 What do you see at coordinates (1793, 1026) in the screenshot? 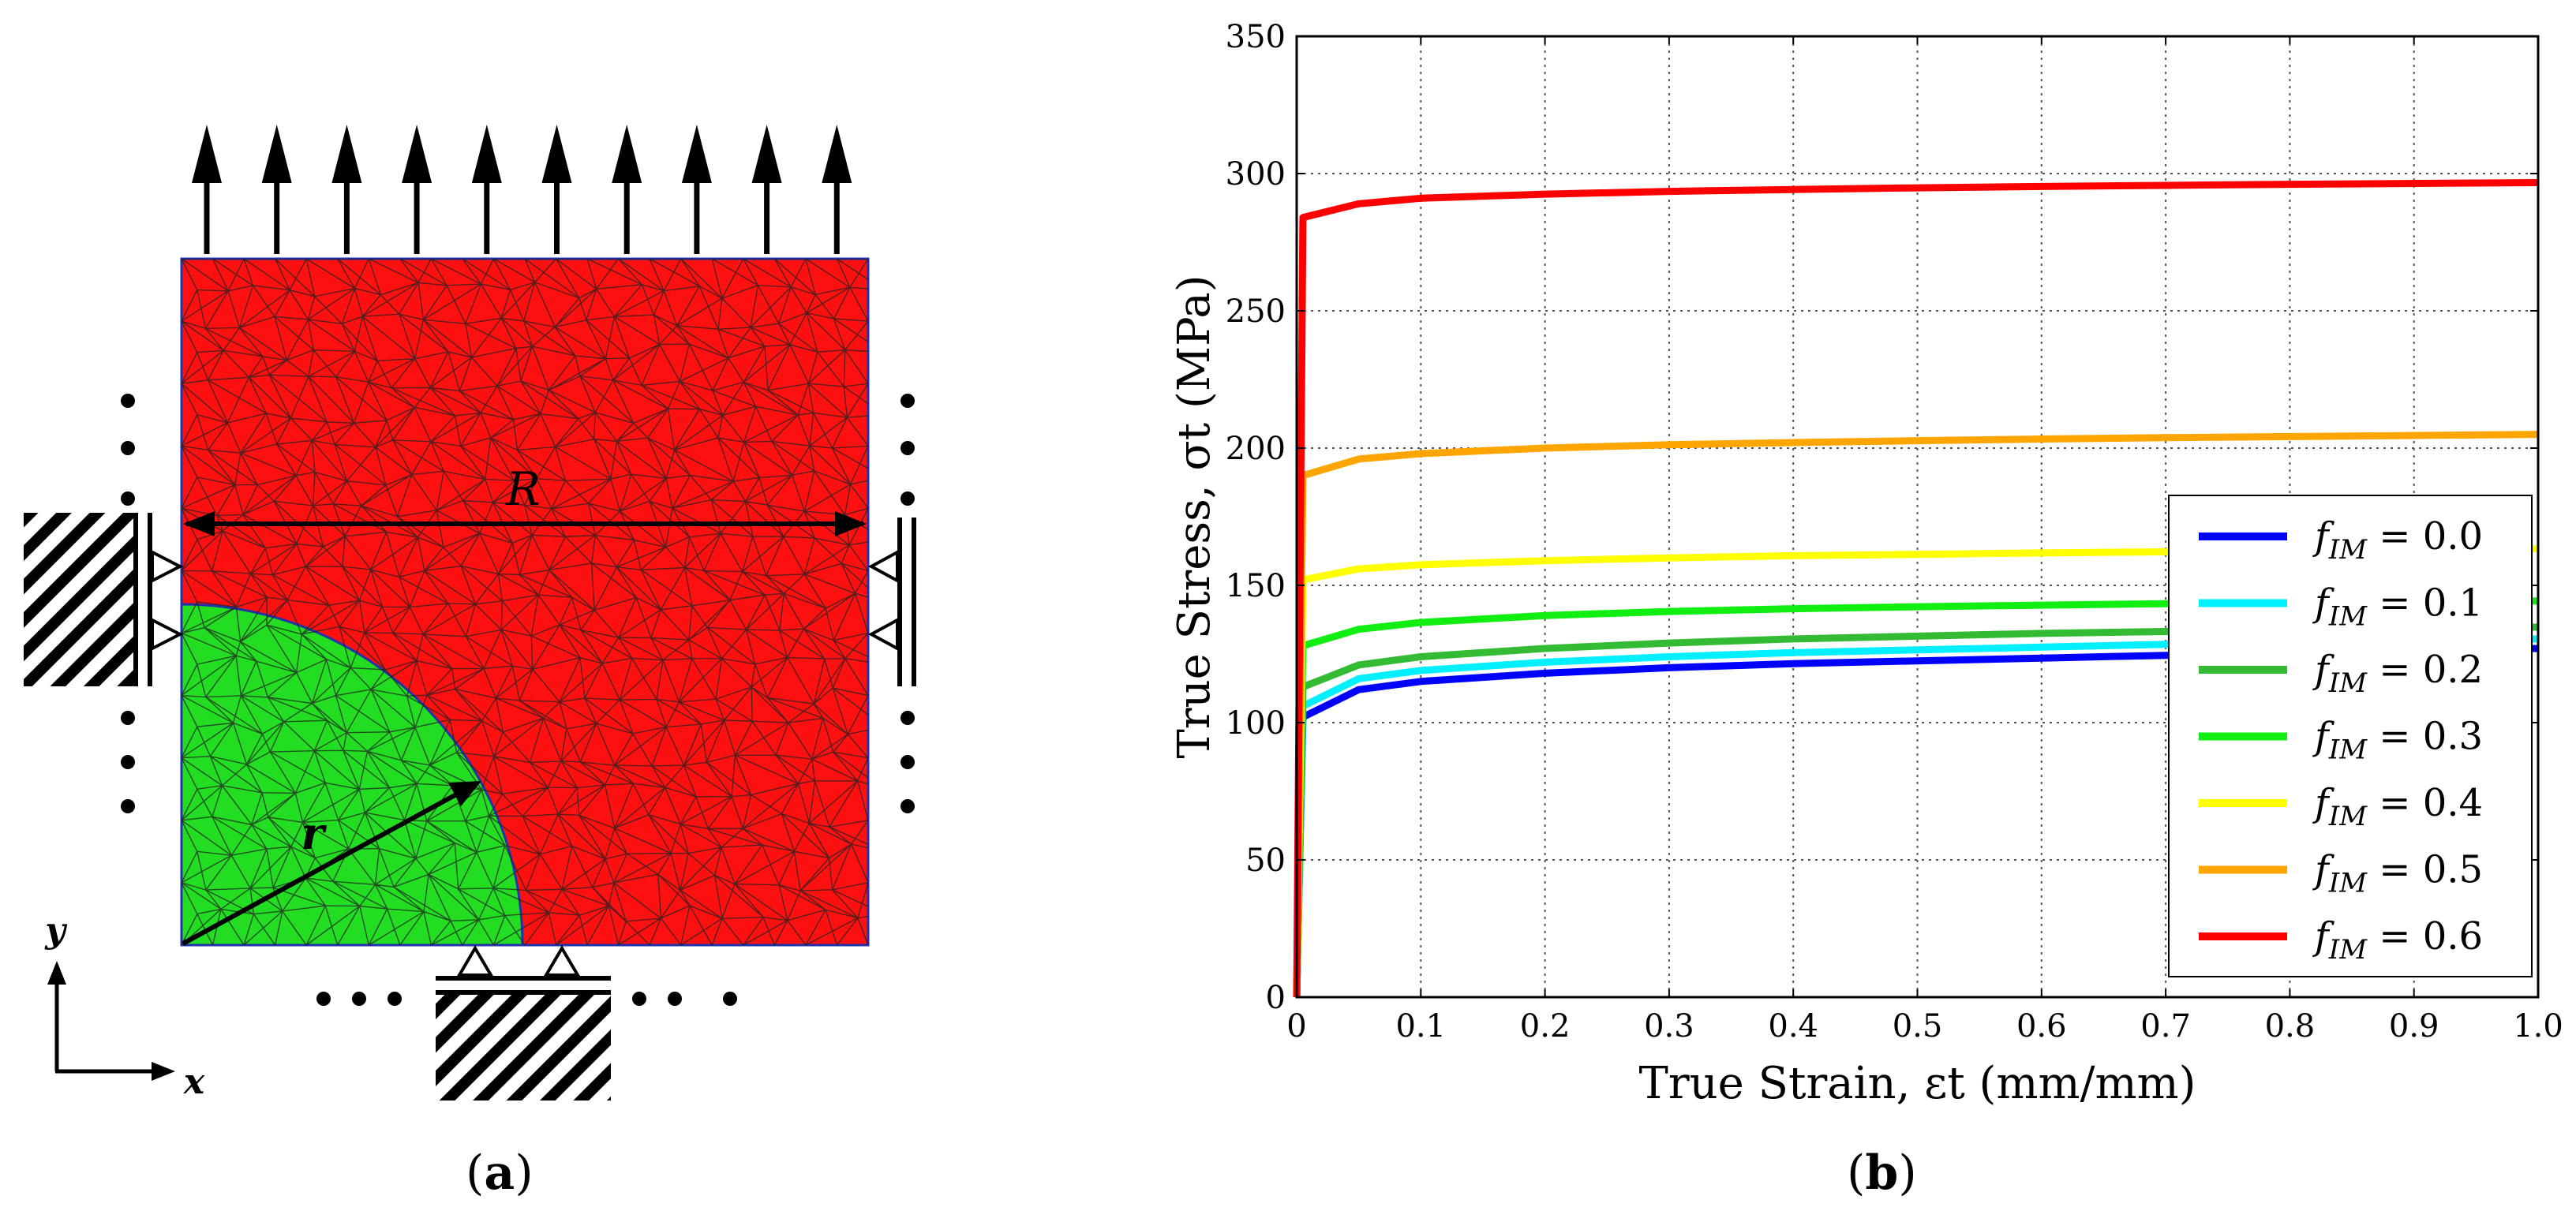
I see `x-tick-label: 0.4` at bounding box center [1793, 1026].